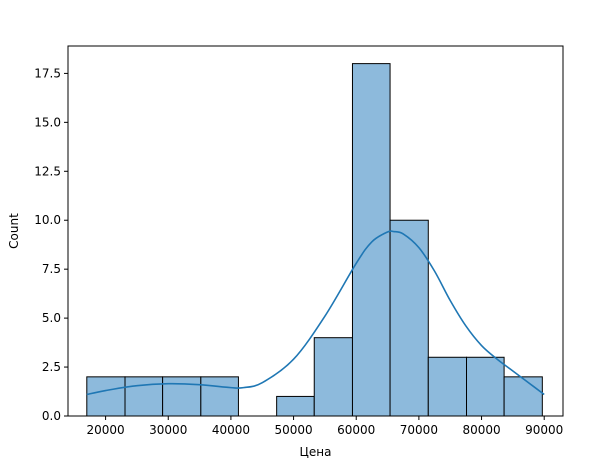  What do you see at coordinates (51, 318) in the screenshot?
I see `y-tick-label: 5.0` at bounding box center [51, 318].